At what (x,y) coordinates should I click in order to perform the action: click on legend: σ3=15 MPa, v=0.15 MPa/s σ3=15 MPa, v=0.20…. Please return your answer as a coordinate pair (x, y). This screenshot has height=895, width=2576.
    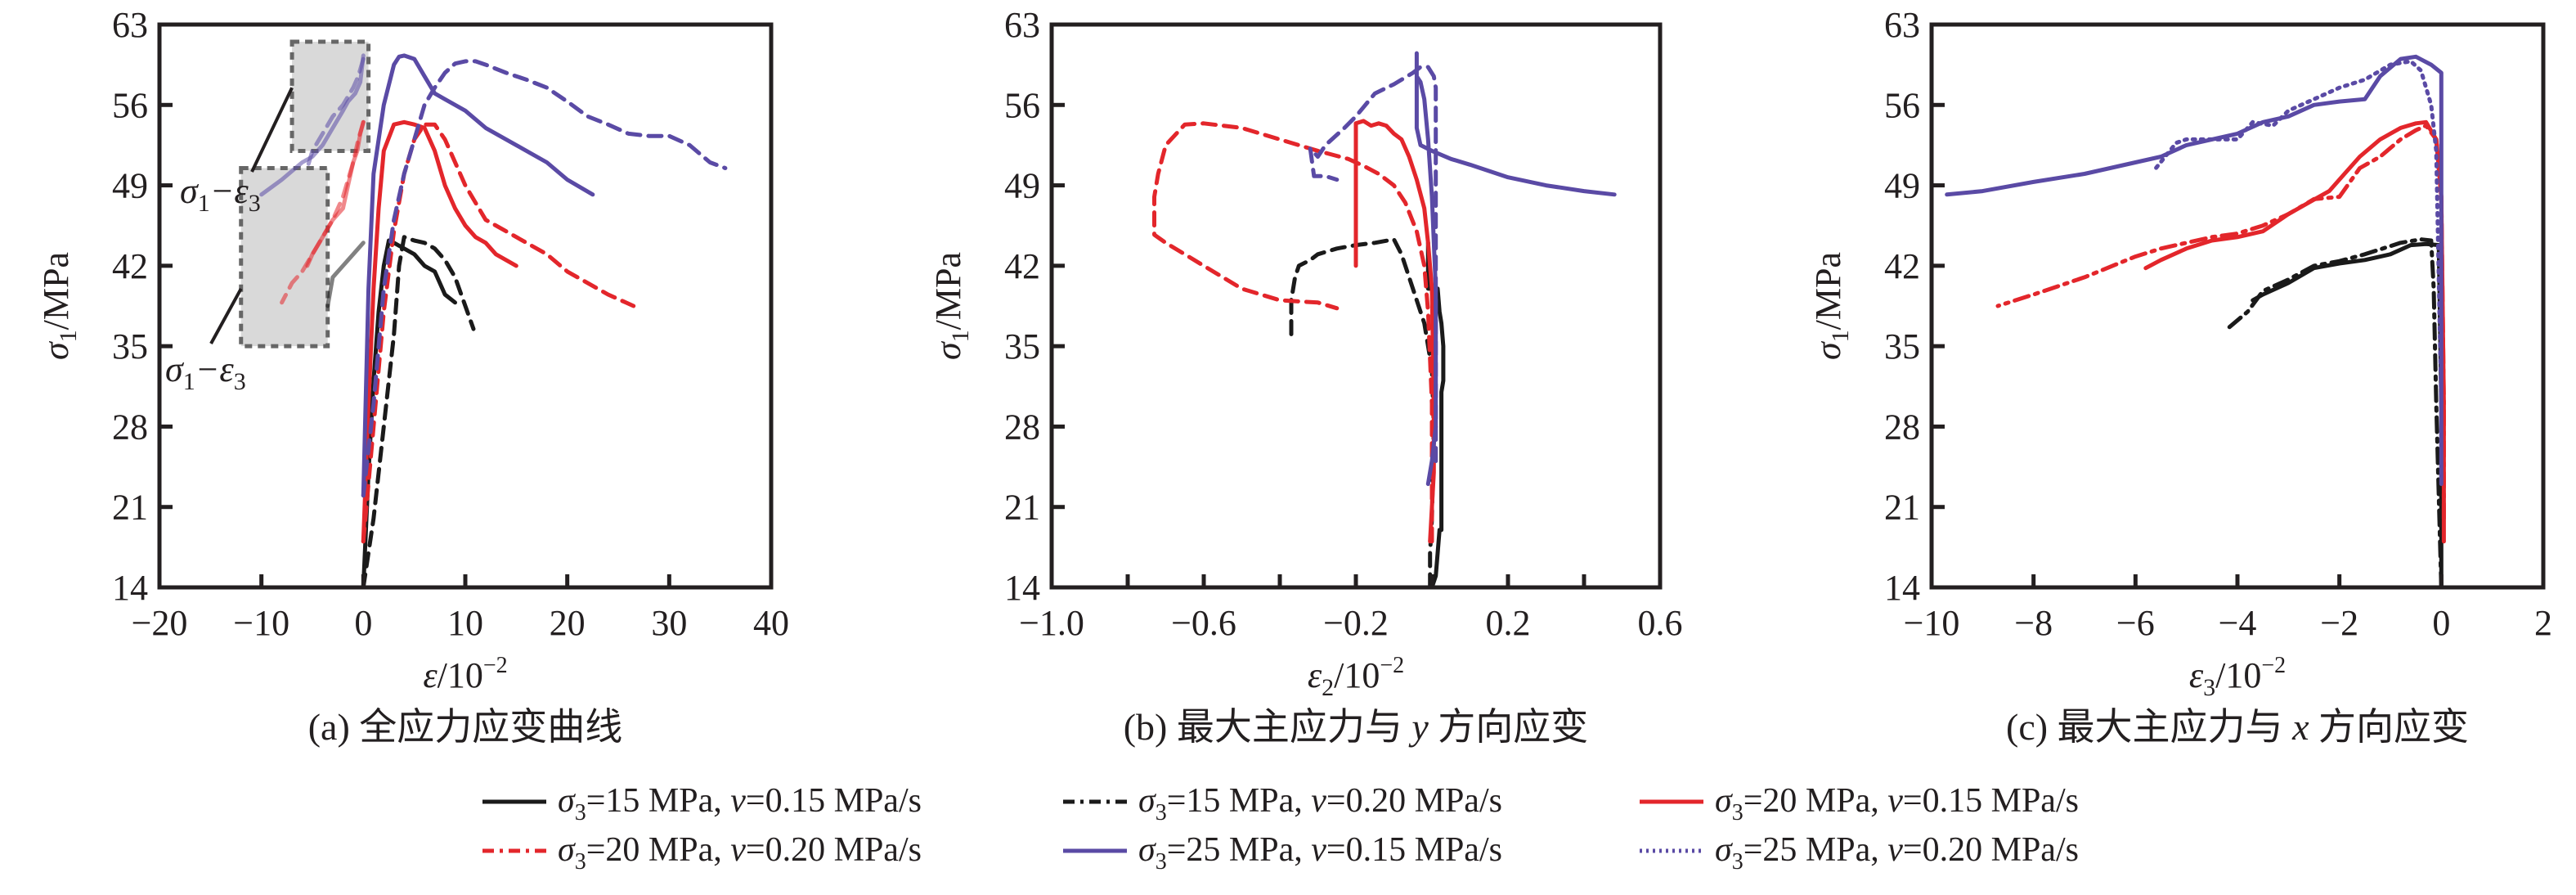
    Looking at the image, I should click on (1280, 828).